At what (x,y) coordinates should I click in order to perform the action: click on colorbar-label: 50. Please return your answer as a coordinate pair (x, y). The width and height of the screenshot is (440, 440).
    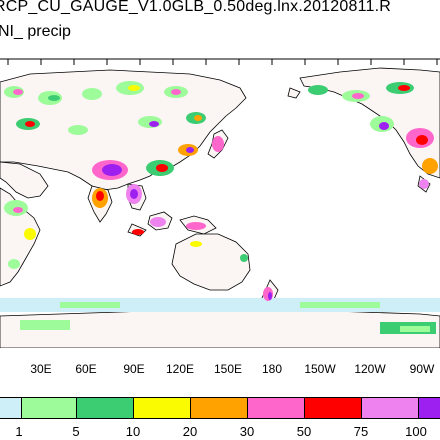
    Looking at the image, I should click on (304, 431).